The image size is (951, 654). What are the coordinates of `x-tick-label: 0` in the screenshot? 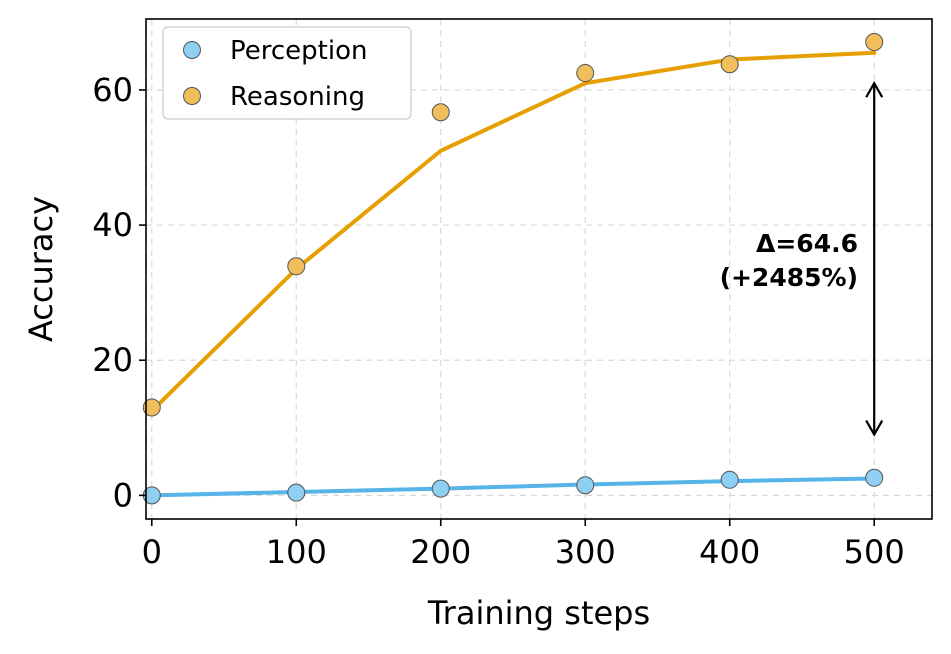 It's located at (152, 552).